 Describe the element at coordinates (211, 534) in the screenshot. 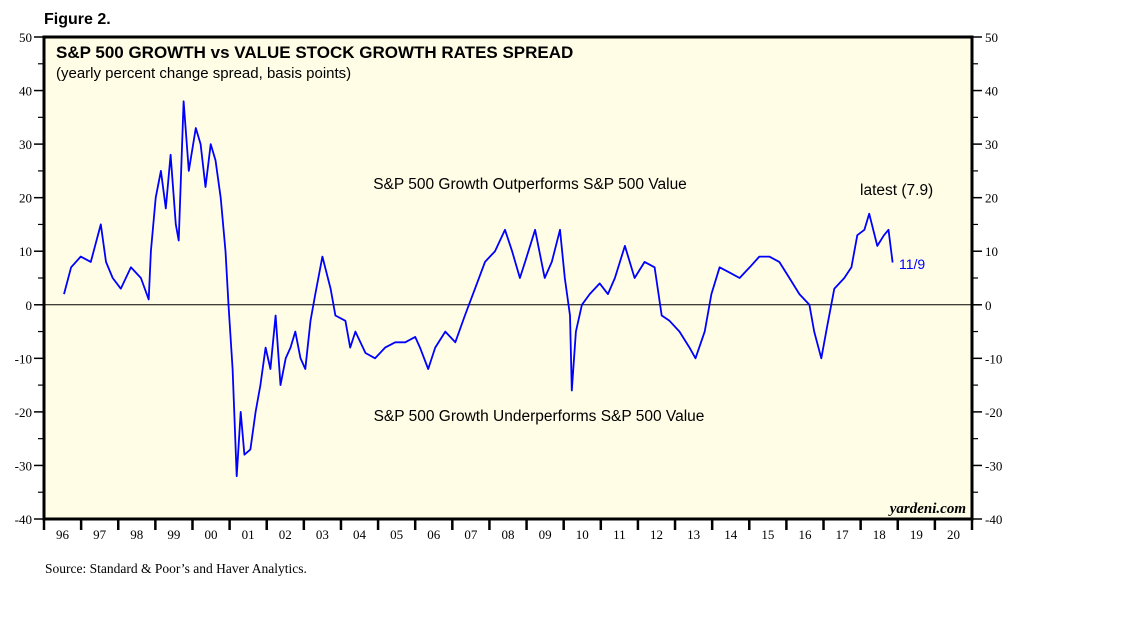

I see `x-tick-label: 00` at that location.